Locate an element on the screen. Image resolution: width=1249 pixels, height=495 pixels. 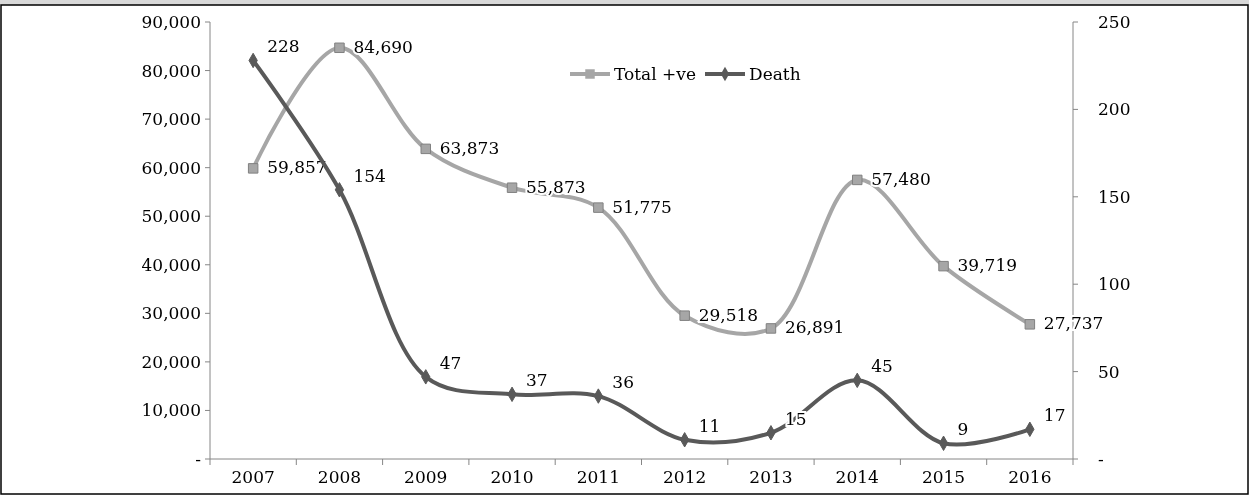
data-label: 29,518 is located at coordinates (728, 314).